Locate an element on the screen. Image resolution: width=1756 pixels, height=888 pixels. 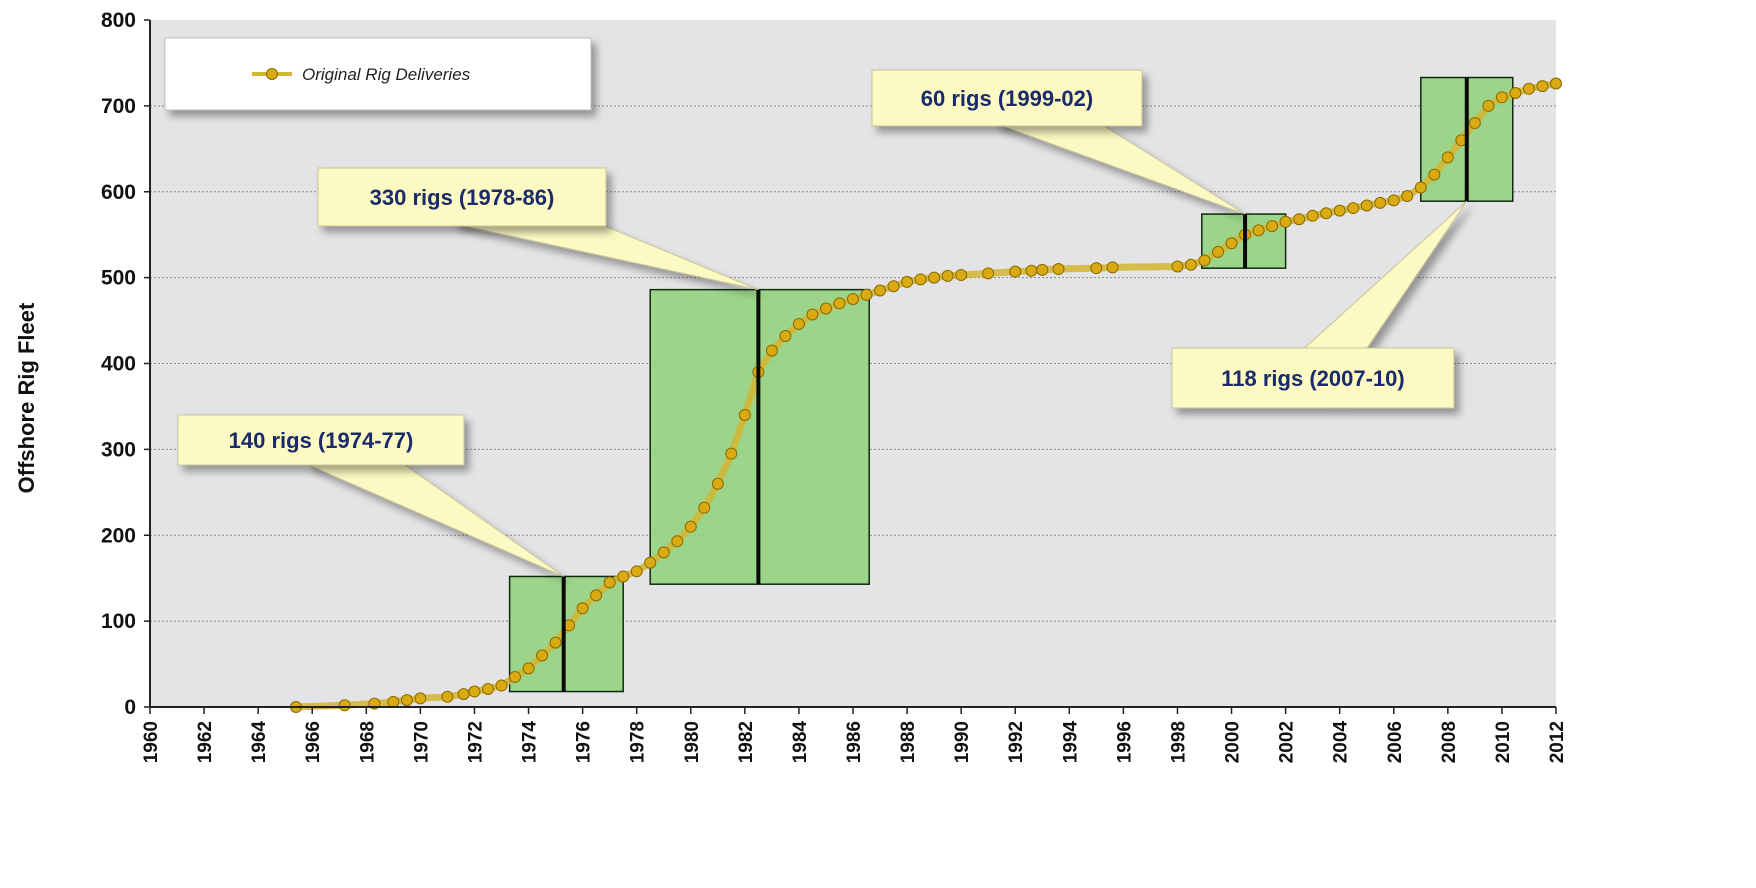
x-tick-label: 1992 is located at coordinates (1016, 742).